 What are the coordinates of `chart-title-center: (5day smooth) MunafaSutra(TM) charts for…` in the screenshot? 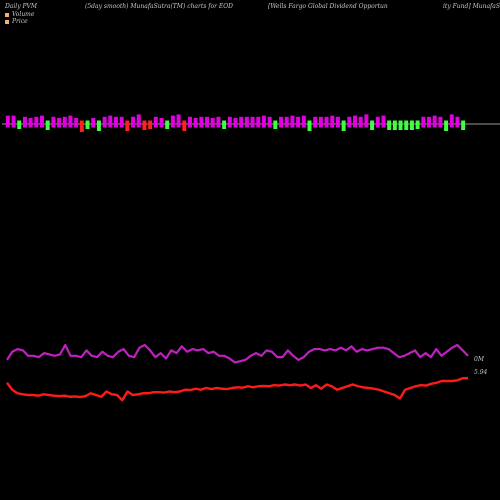 It's located at (159, 6).